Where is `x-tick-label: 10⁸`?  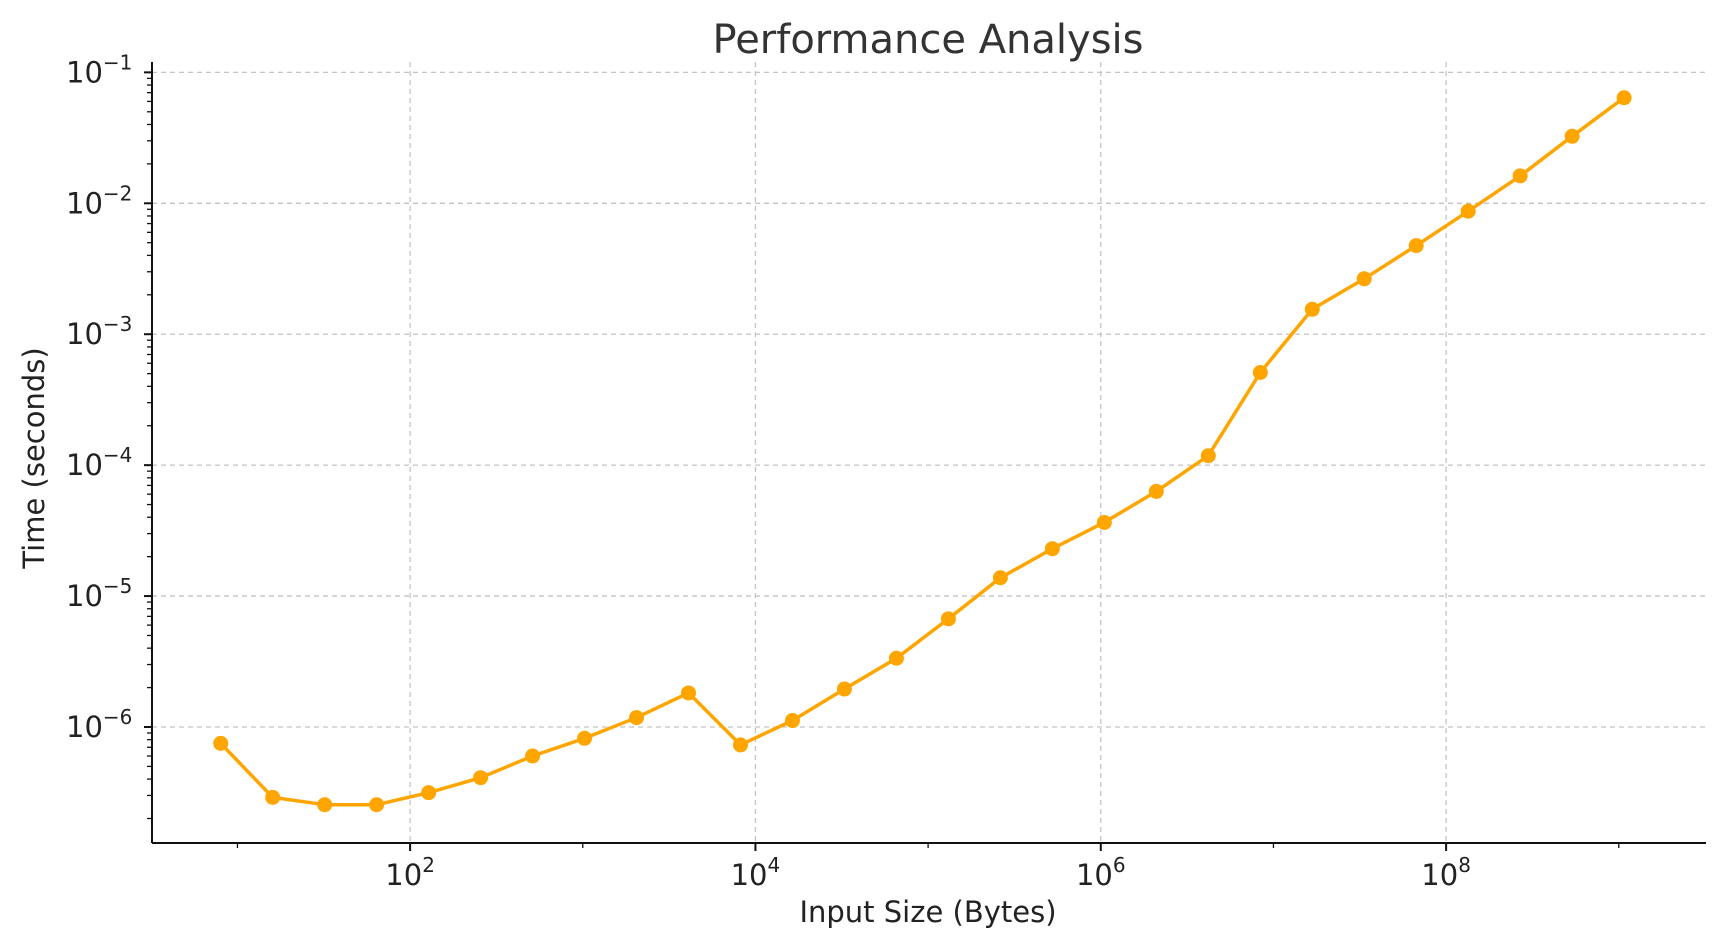
x-tick-label: 10⁸ is located at coordinates (1446, 872).